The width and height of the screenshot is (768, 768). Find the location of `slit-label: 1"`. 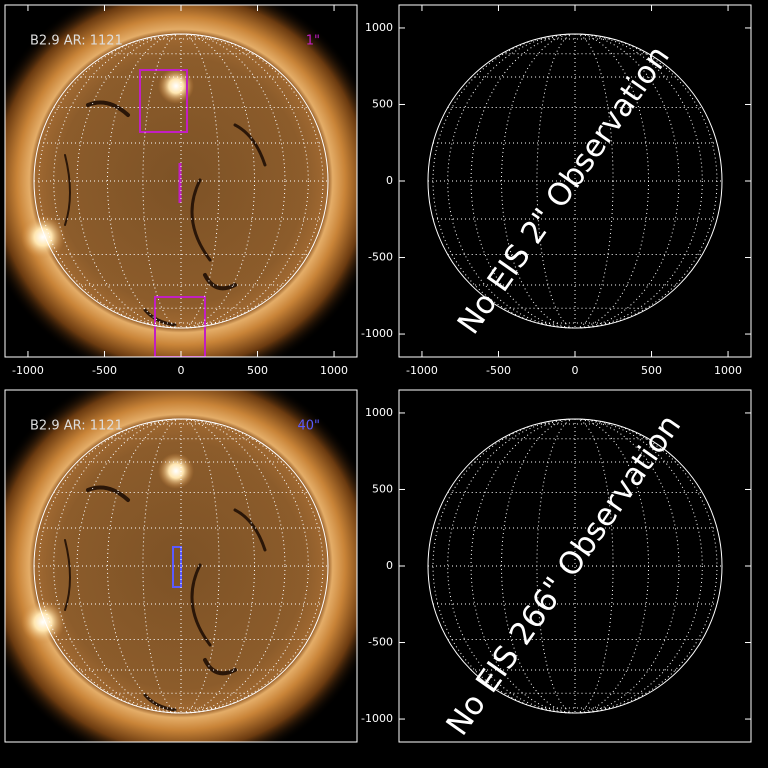

slit-label: 1" is located at coordinates (313, 41).